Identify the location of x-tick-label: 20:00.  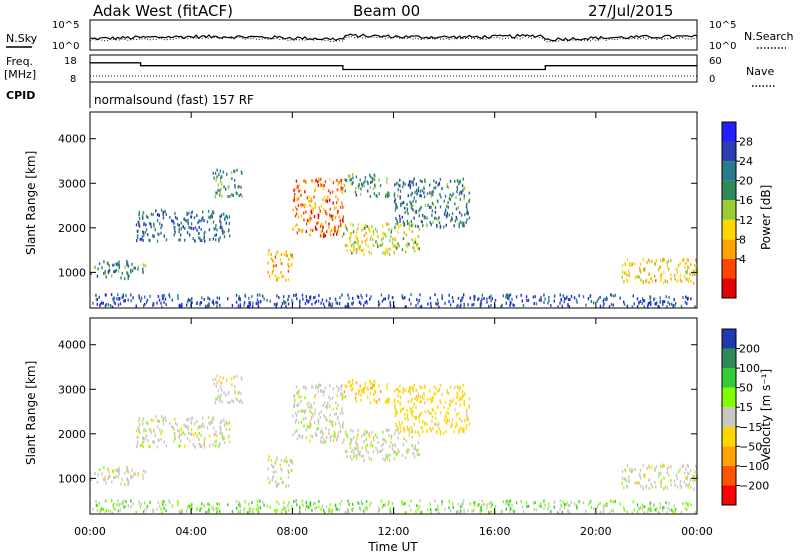
(596, 531).